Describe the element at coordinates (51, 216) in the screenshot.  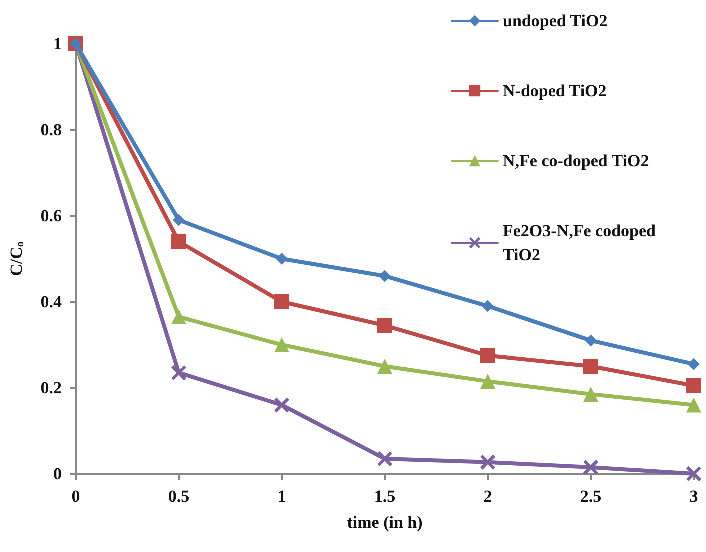
I see `y-tick-label: 0.6` at that location.